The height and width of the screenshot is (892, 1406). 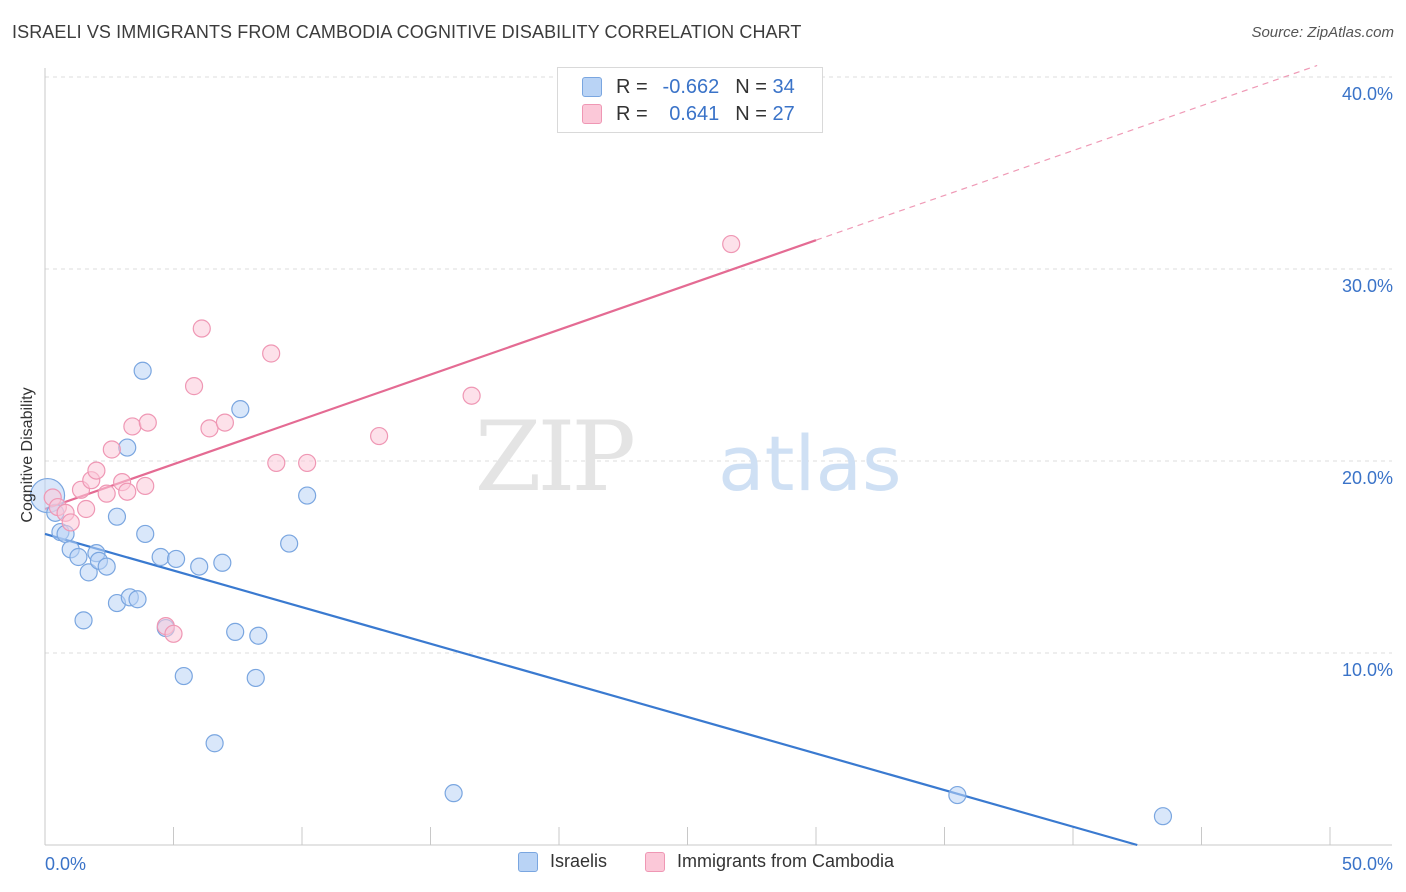 I want to click on trend-line-cambodia-extension, so click(x=1066, y=152).